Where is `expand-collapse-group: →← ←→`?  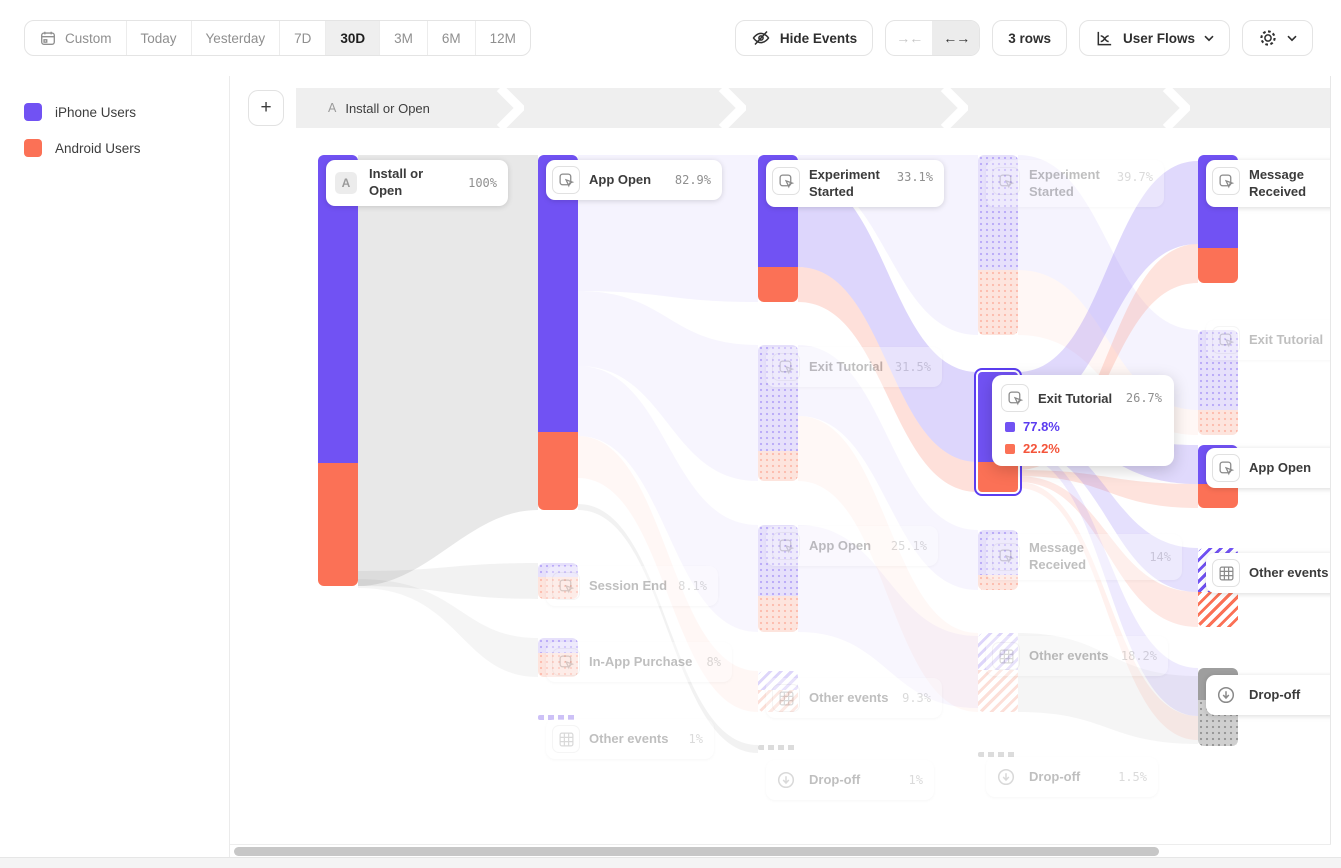
expand-collapse-group: →← ←→ is located at coordinates (933, 38).